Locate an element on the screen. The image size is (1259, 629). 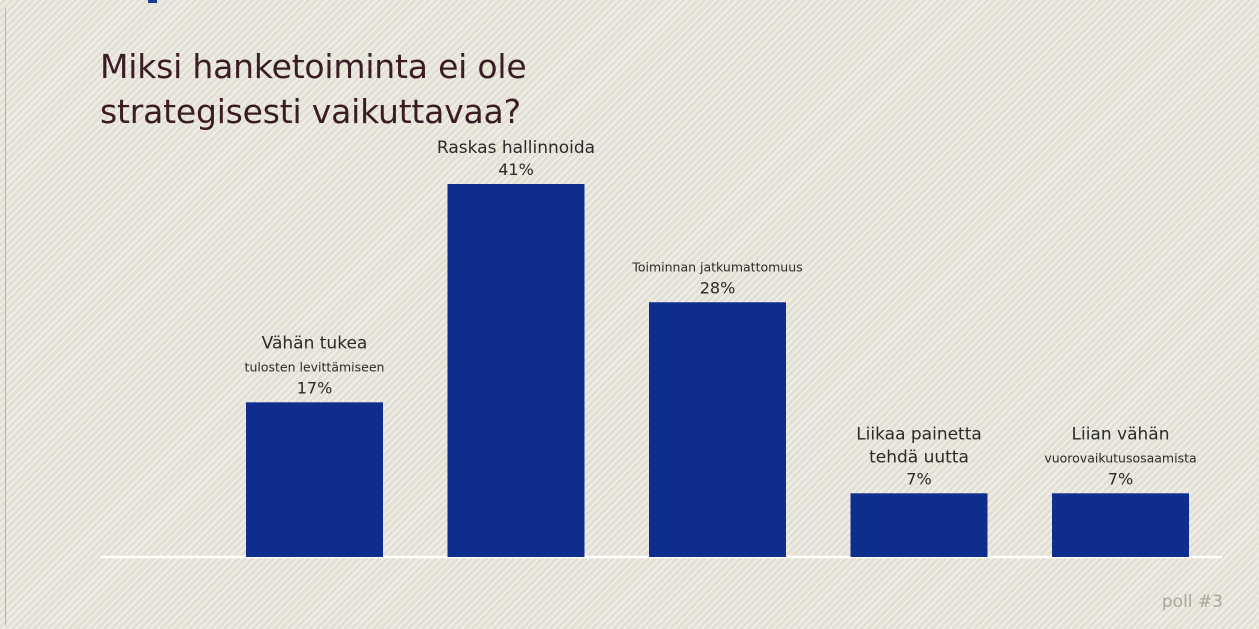
category-label-5-line-1: Liian vähän is located at coordinates (1121, 434).